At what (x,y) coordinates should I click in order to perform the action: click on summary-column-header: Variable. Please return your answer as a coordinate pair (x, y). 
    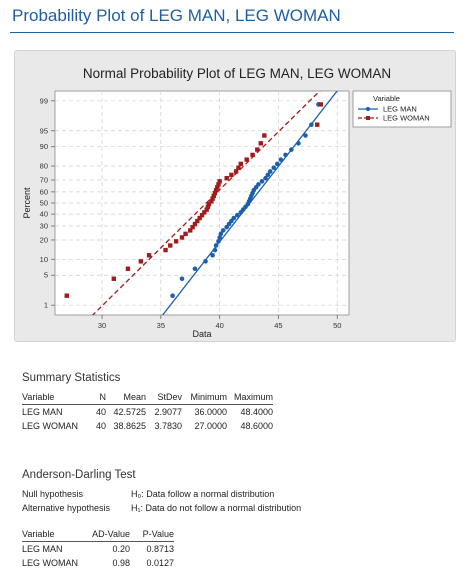
    Looking at the image, I should click on (53, 397).